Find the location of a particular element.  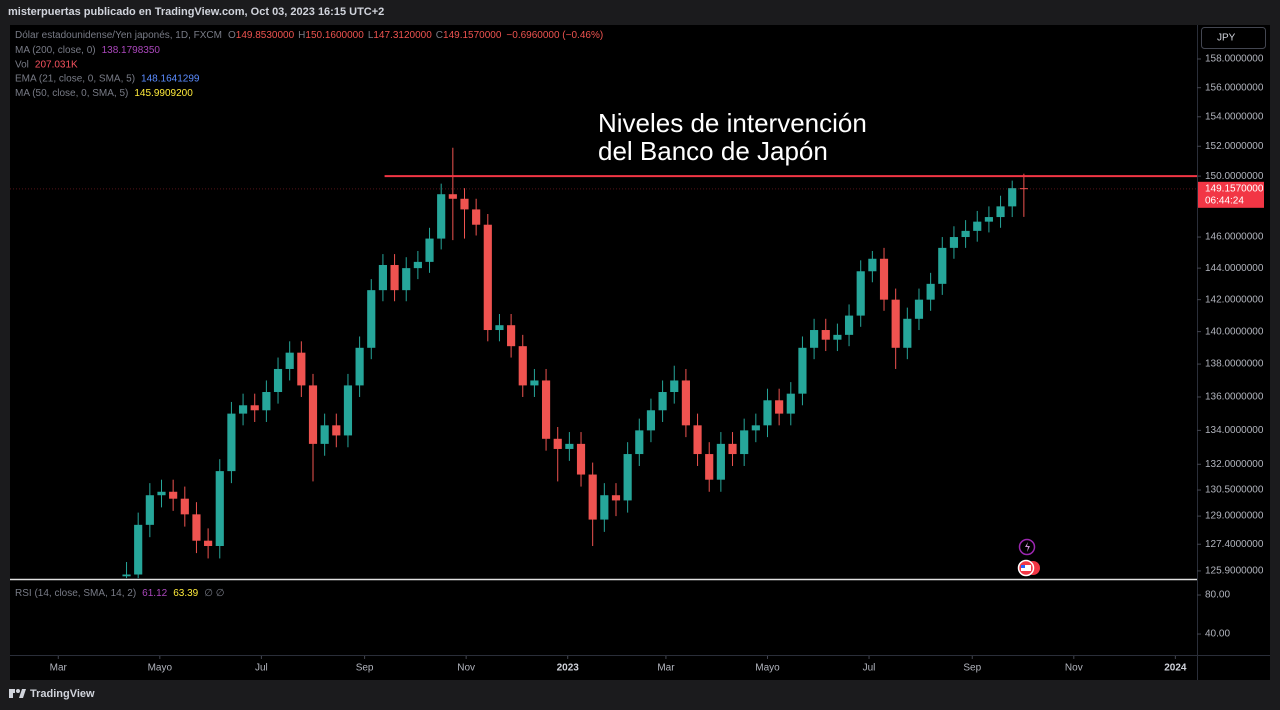

event-glyph is located at coordinates (1027, 547).